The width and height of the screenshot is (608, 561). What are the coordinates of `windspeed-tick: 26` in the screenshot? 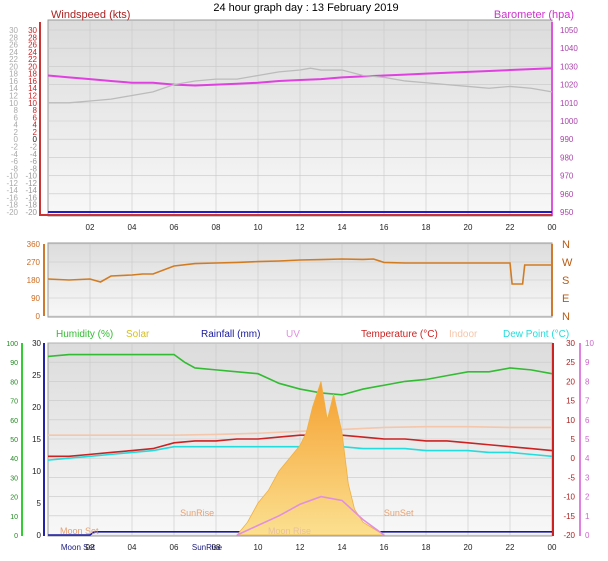 It's located at (32, 45).